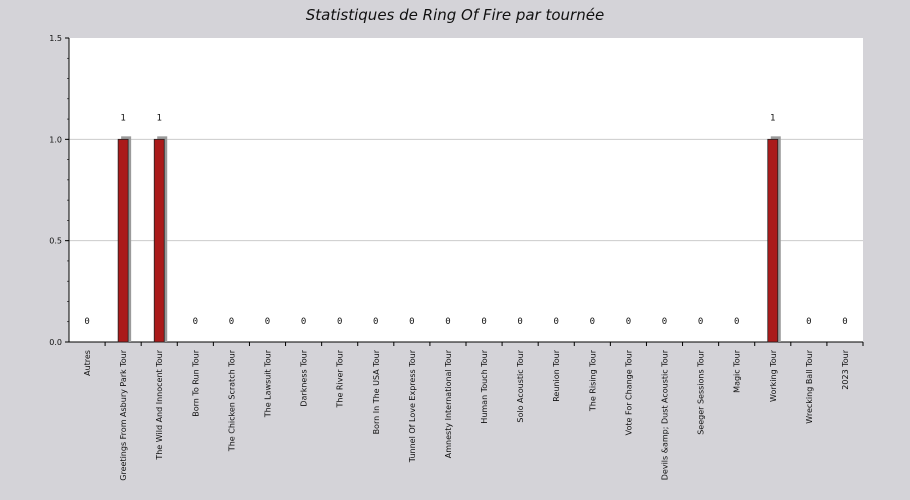 This screenshot has width=910, height=500. I want to click on x-tick-label: Darkness Tour, so click(304, 377).